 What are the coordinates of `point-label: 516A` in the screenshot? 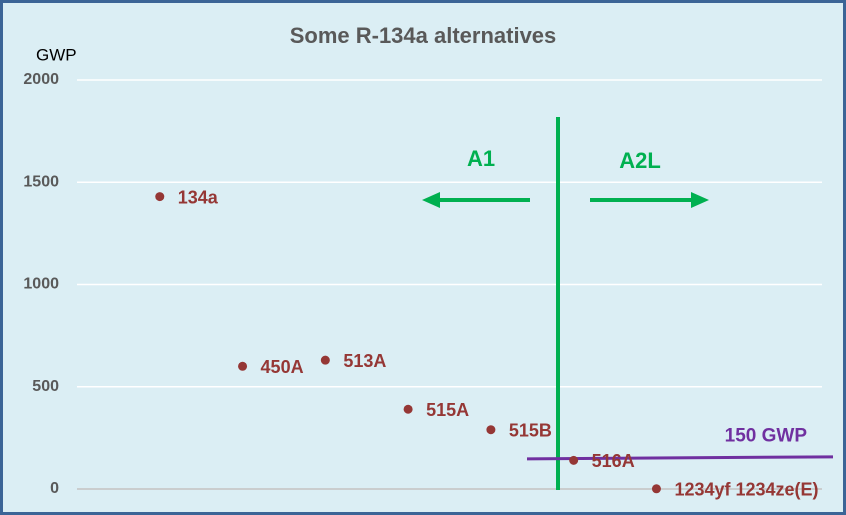 It's located at (613, 461).